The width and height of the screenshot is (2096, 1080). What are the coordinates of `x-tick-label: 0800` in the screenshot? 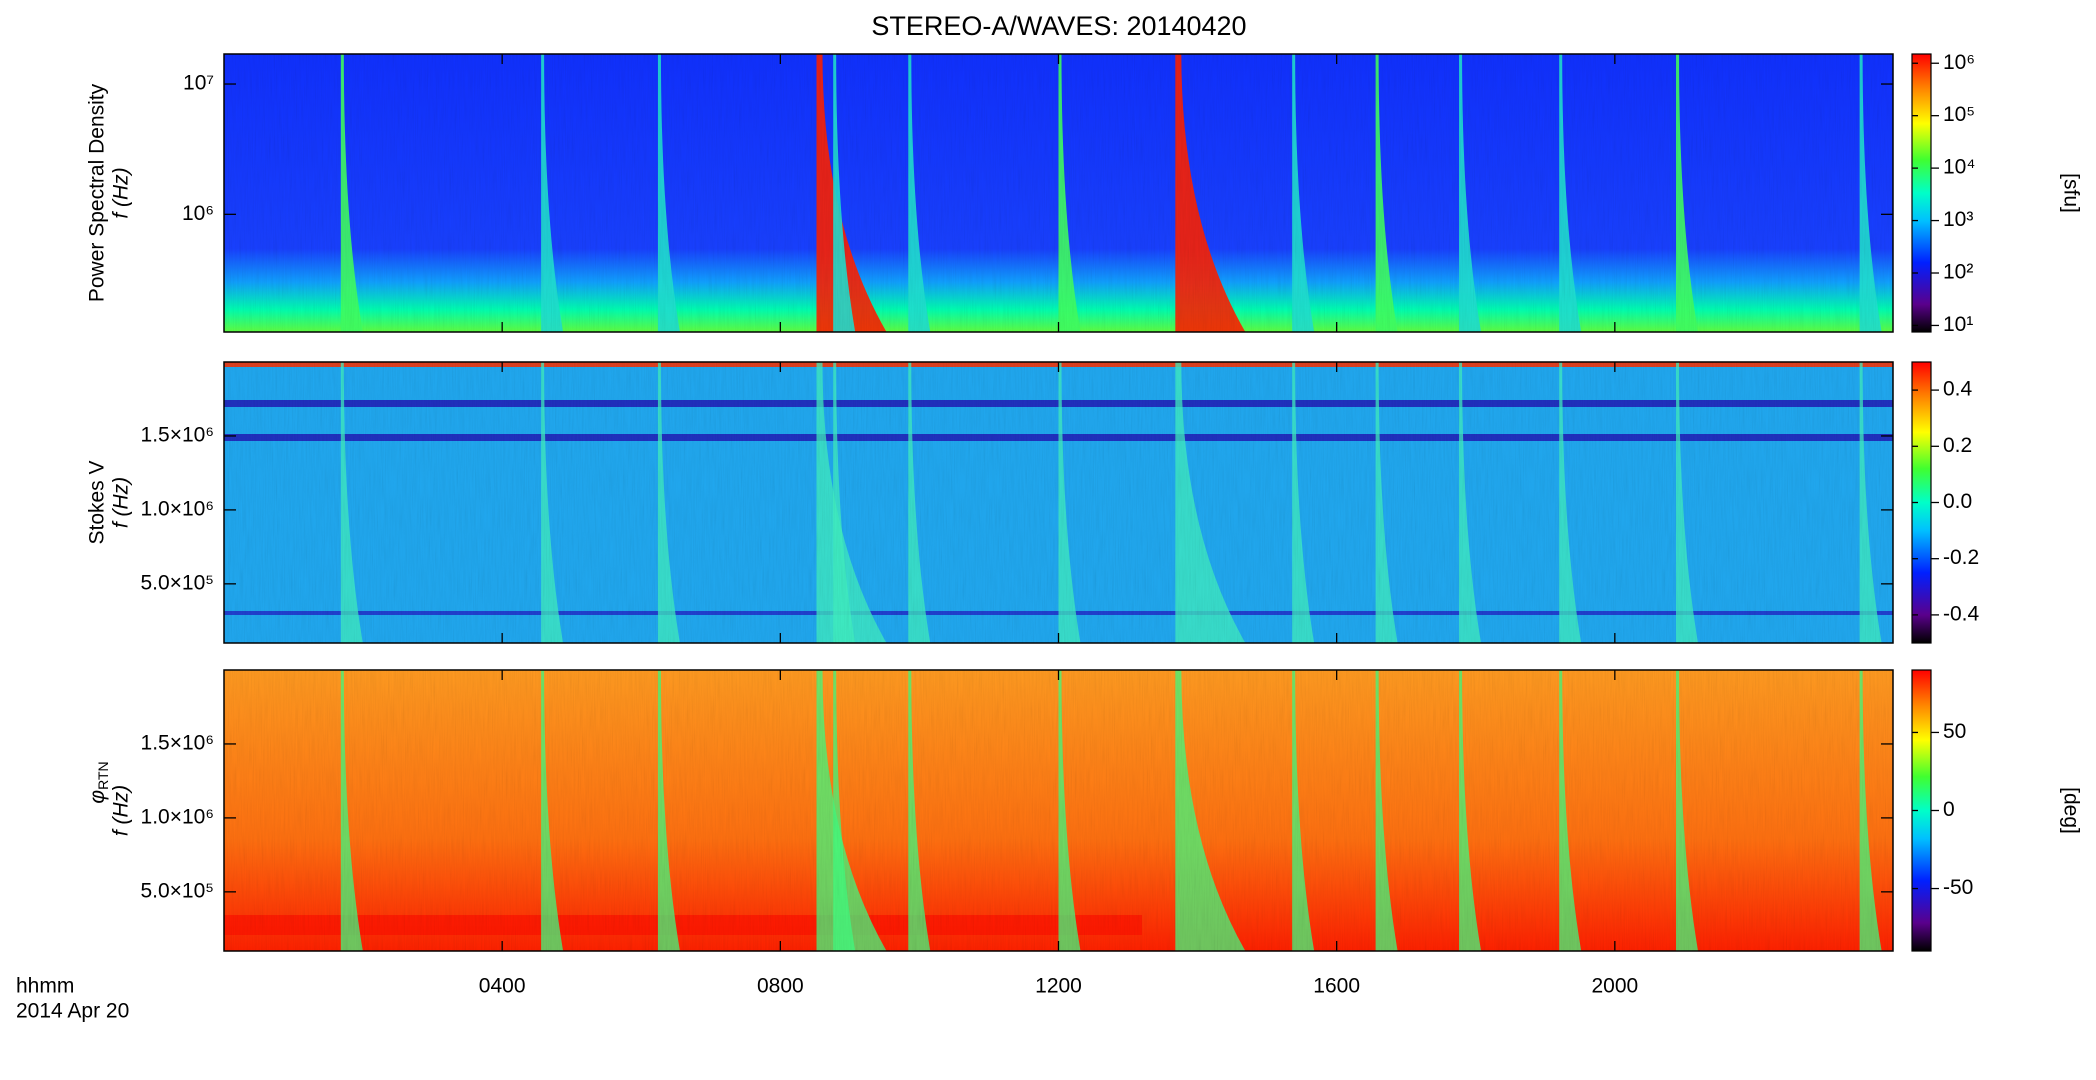 It's located at (780, 986).